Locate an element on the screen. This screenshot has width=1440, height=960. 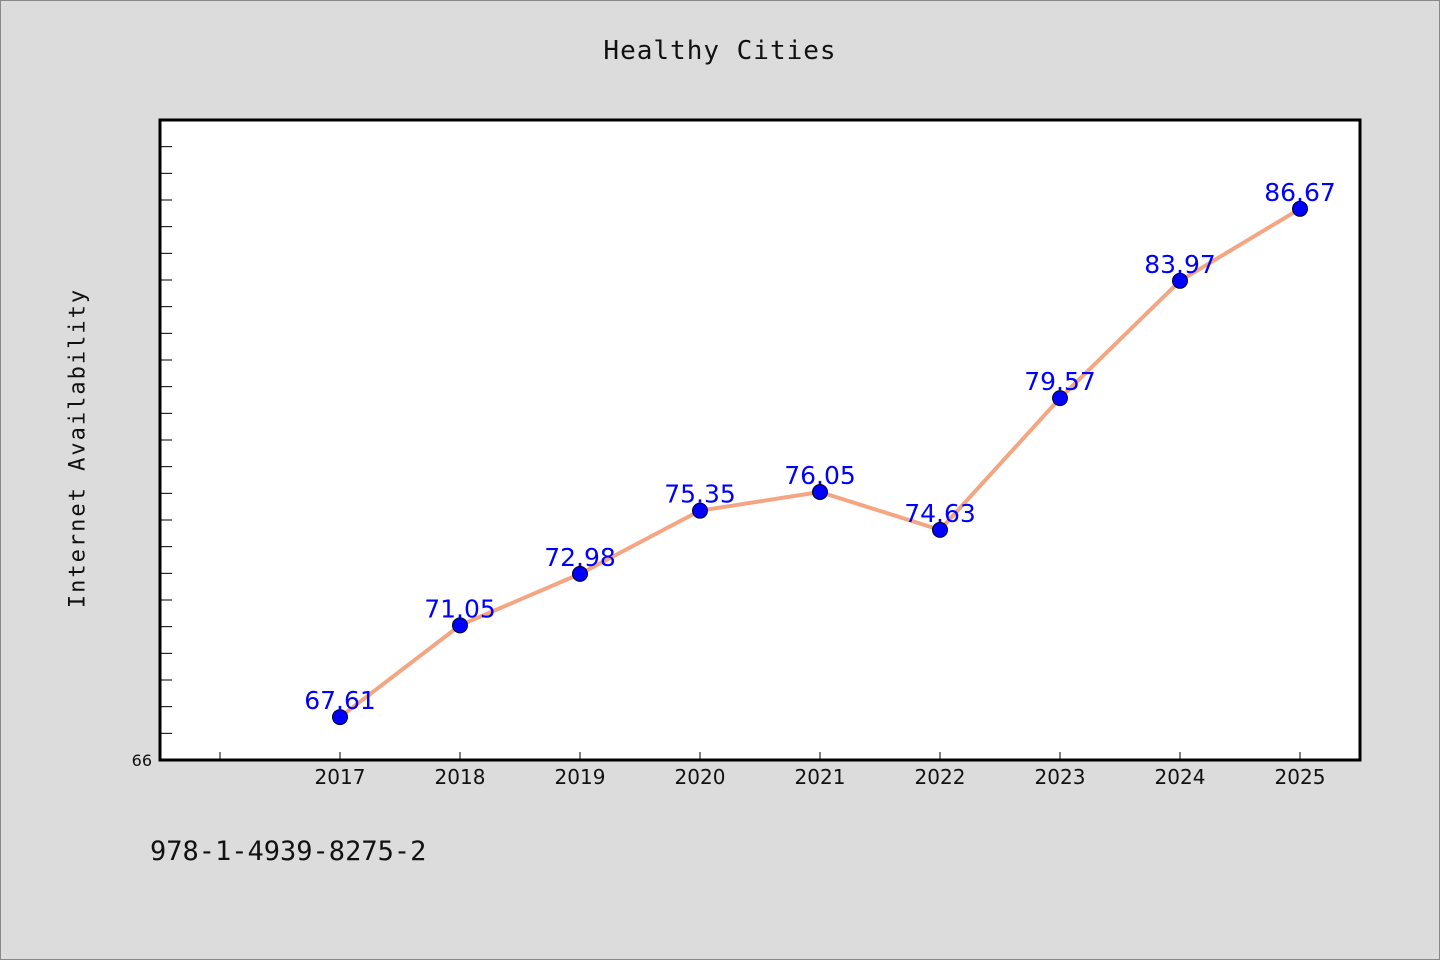
x-tick-label: 2021 is located at coordinates (820, 777).